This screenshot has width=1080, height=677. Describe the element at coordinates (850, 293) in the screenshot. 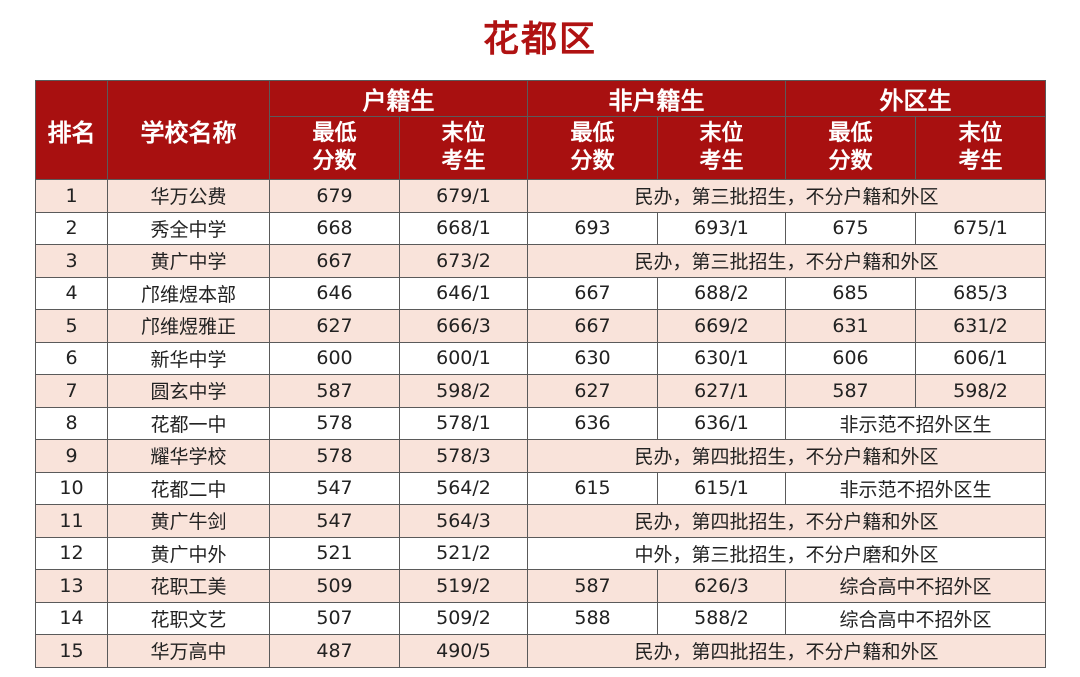

I see `score-cell: 685` at that location.